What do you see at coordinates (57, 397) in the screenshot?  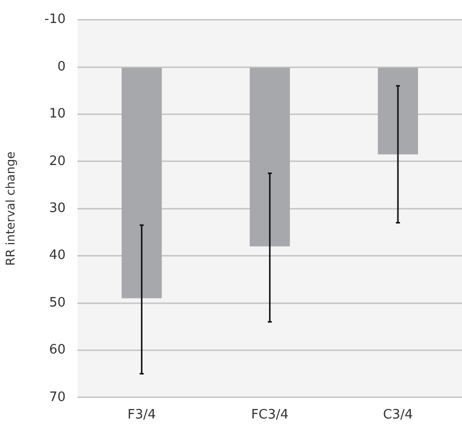 I see `y-tick-label: 70` at bounding box center [57, 397].